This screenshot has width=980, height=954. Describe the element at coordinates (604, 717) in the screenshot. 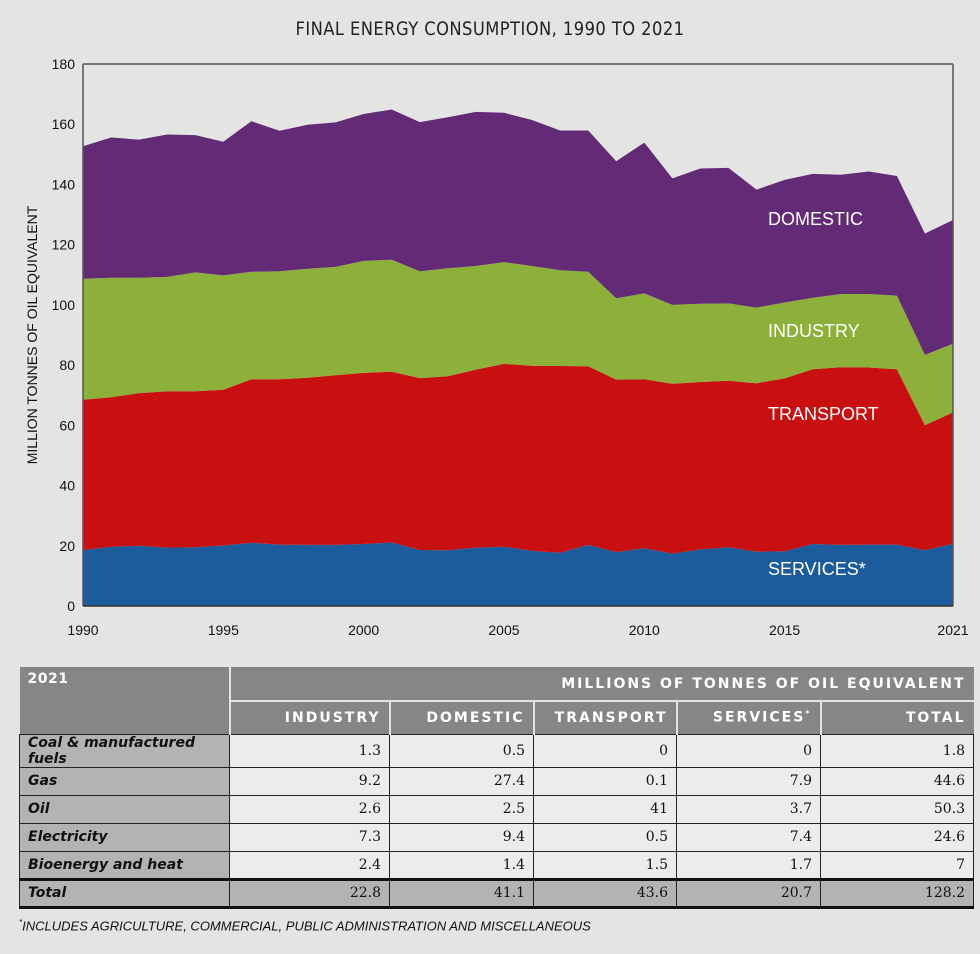

I see `column-header-transport: TRANSPORT` at that location.